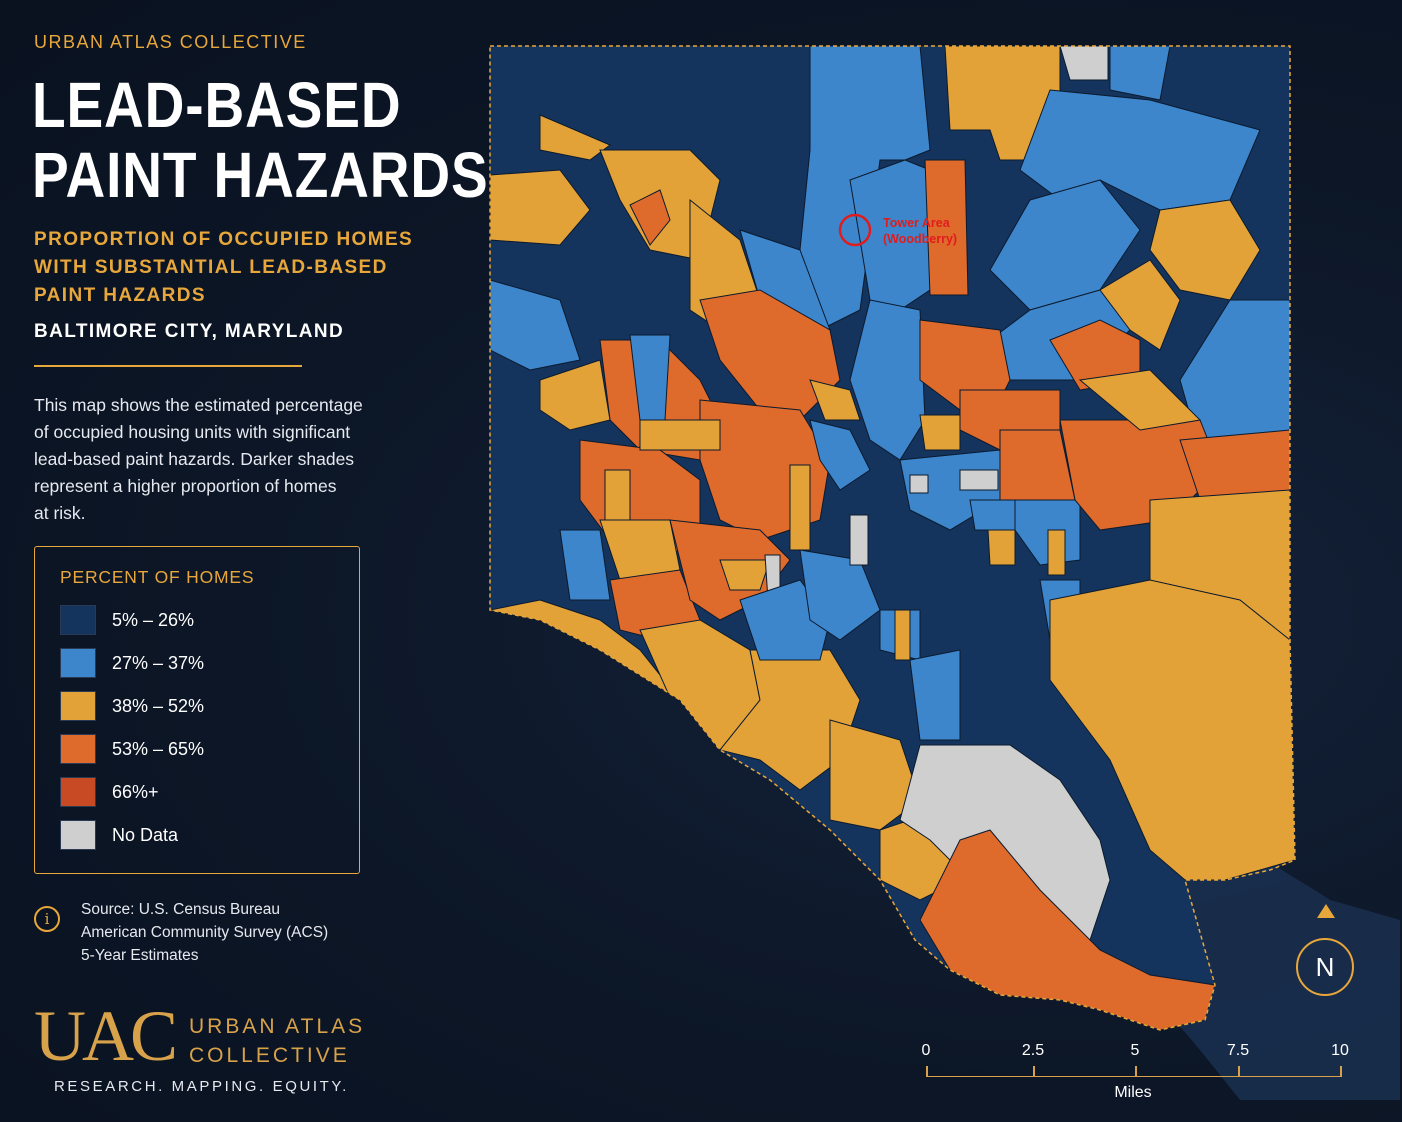  What do you see at coordinates (185, 486) in the screenshot?
I see `description-line-4: represent a higher proportion of homes` at bounding box center [185, 486].